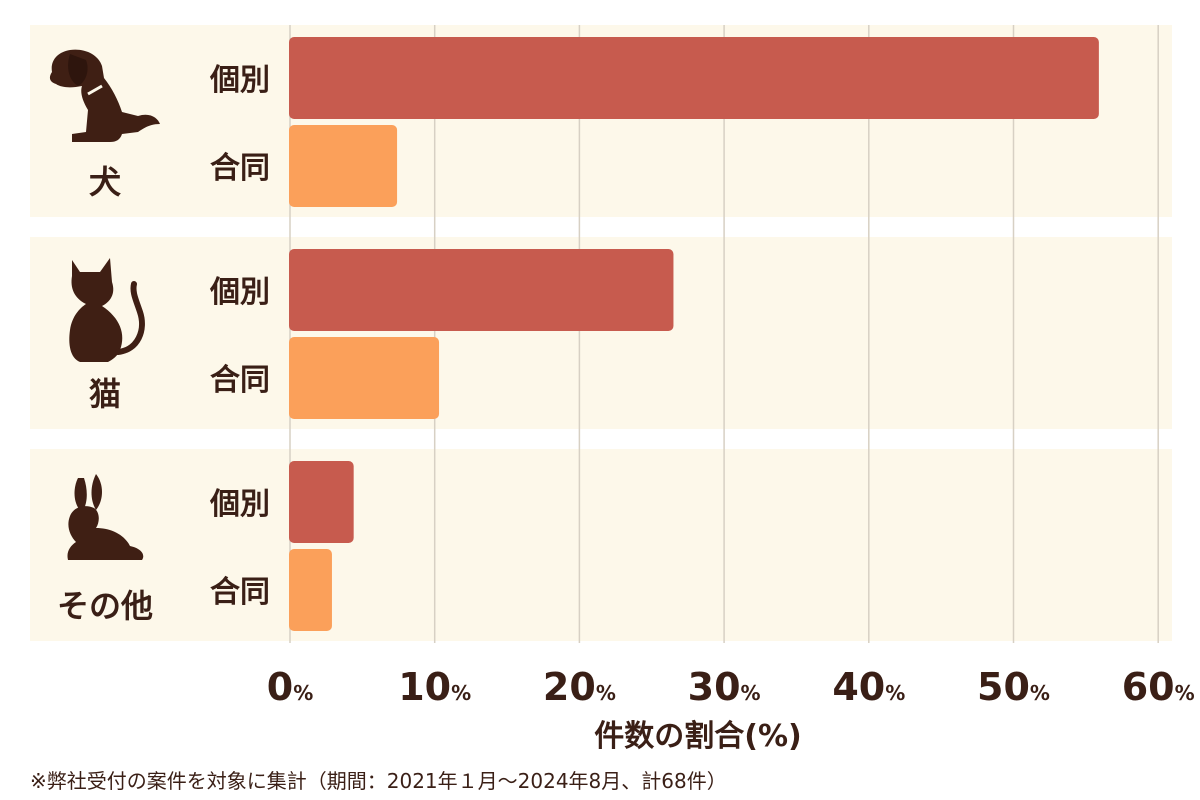 The height and width of the screenshot is (800, 1200). Describe the element at coordinates (105, 394) in the screenshot. I see `category-label: 猫` at that location.